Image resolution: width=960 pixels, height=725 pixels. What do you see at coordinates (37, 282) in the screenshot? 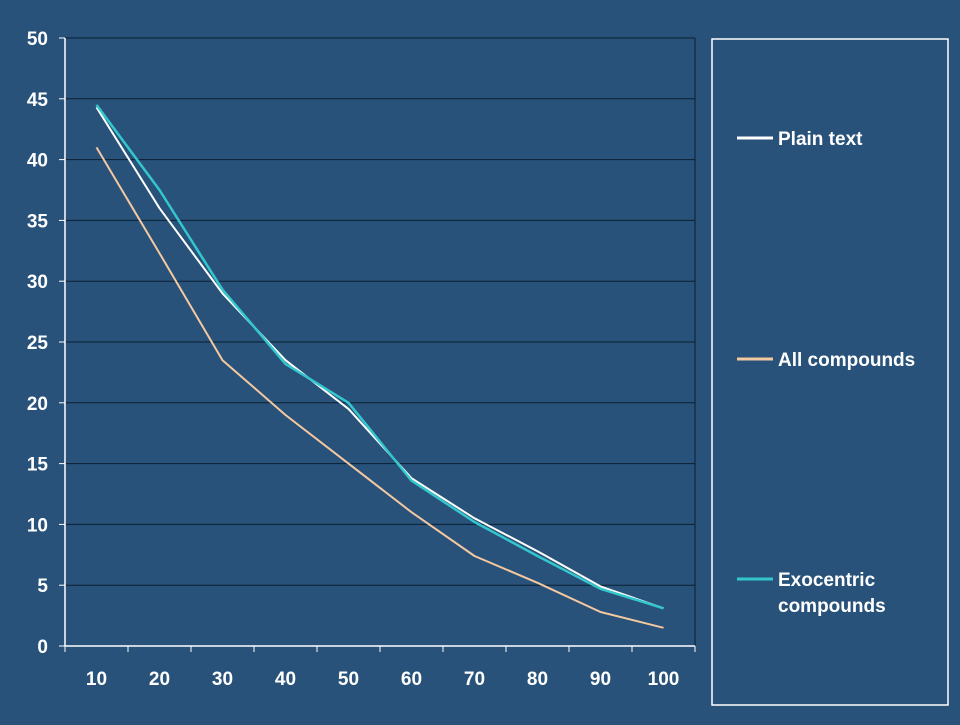
I see `y-tick-label: 30` at bounding box center [37, 282].